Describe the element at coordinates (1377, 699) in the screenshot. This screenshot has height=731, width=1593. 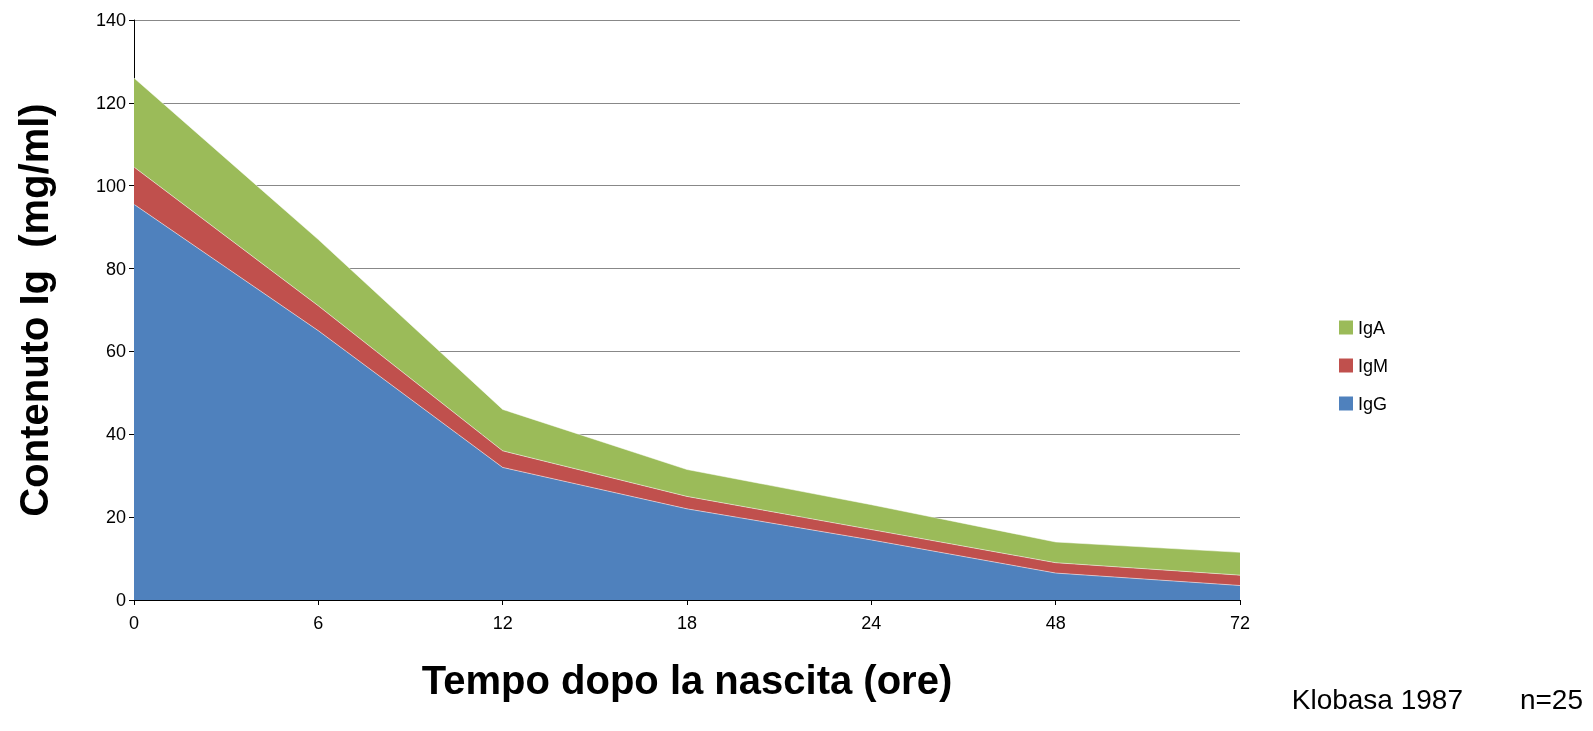
I see `text: Klobasa 1987` at that location.